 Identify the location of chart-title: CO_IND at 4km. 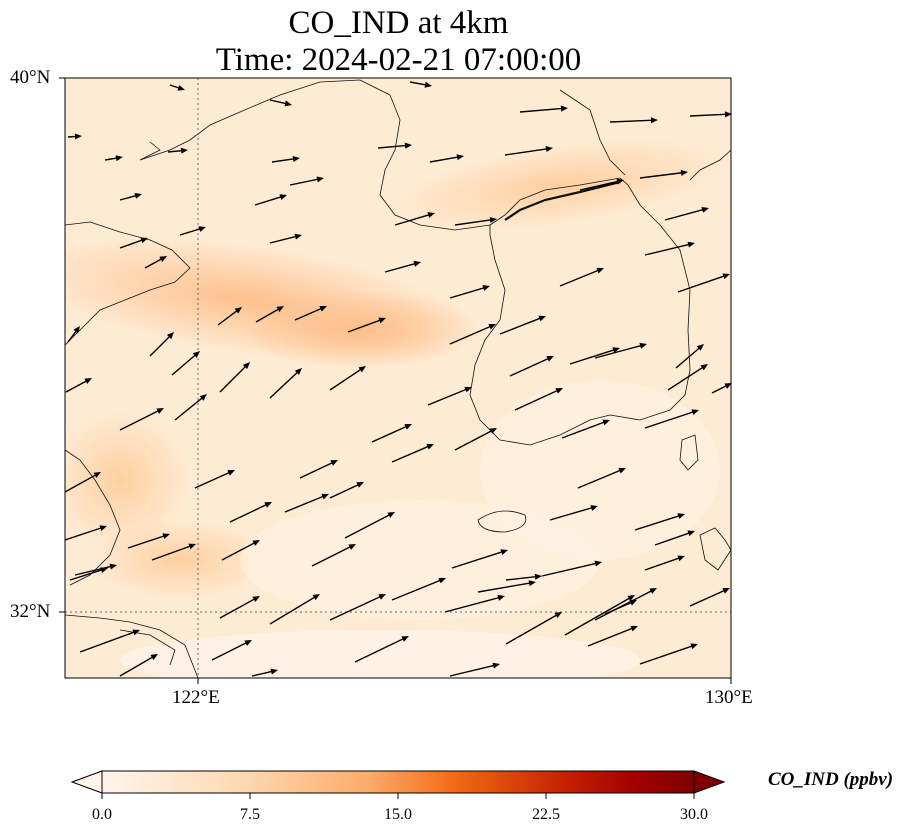
(398, 23).